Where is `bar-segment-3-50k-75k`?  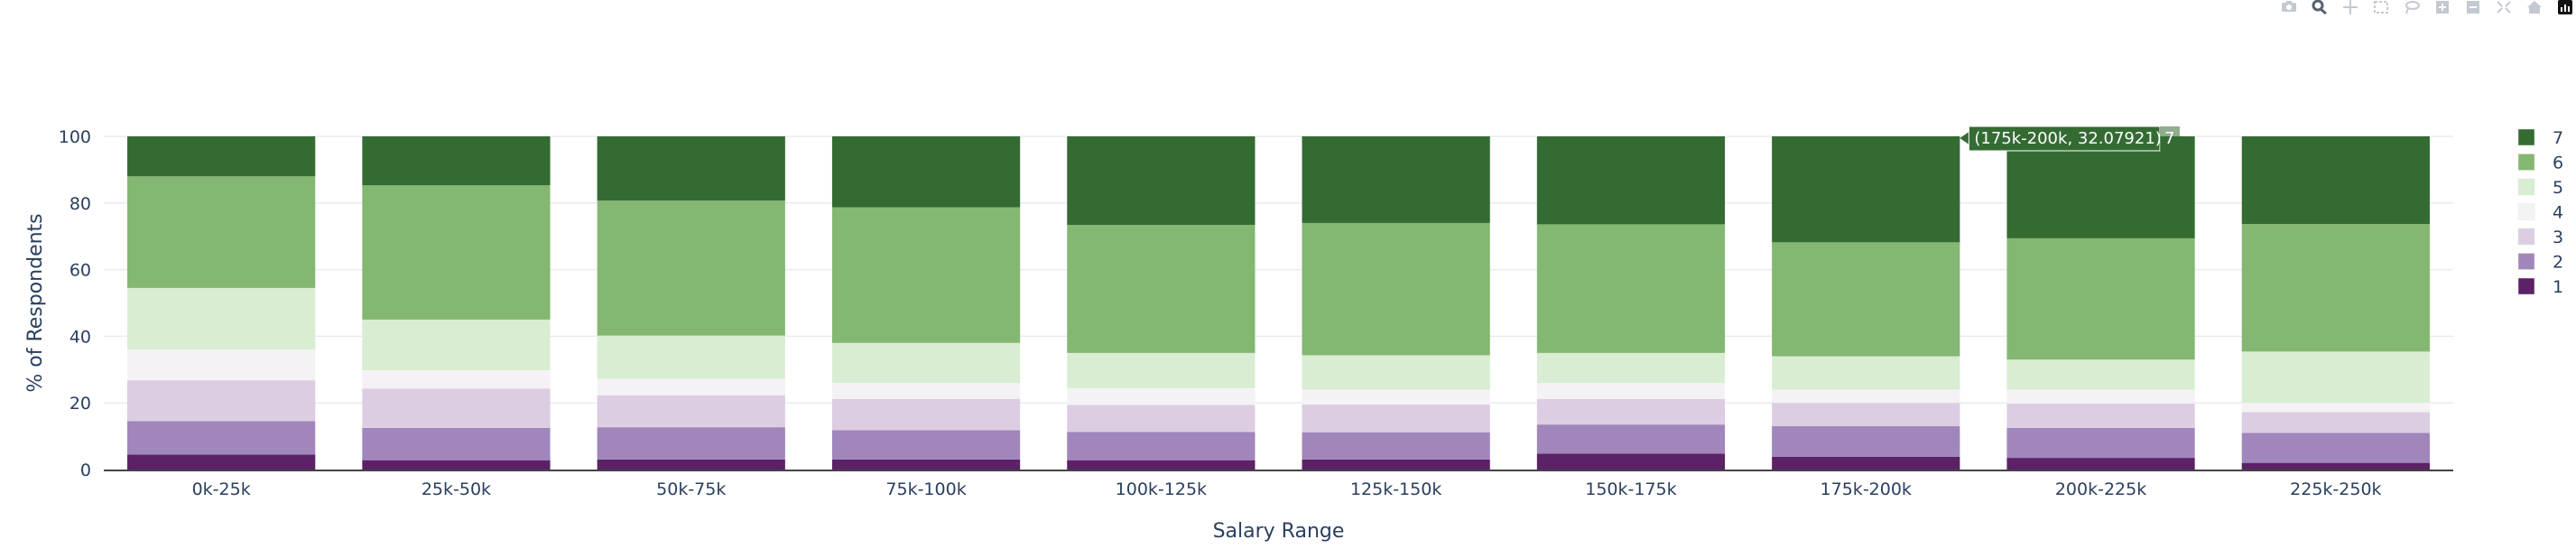
bar-segment-3-50k-75k is located at coordinates (691, 411).